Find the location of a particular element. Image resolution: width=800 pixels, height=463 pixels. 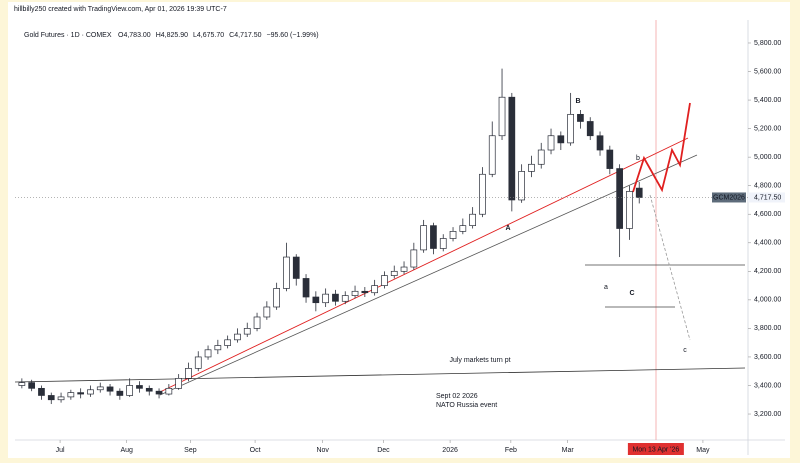

annotation: C is located at coordinates (631, 293).